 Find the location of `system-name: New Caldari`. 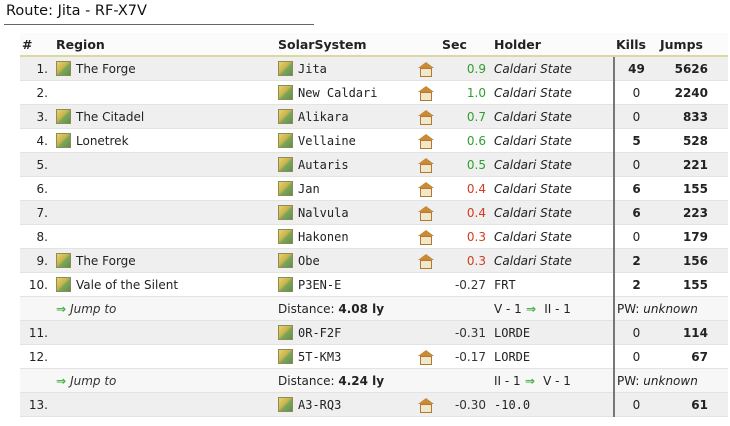

system-name: New Caldari is located at coordinates (338, 92).